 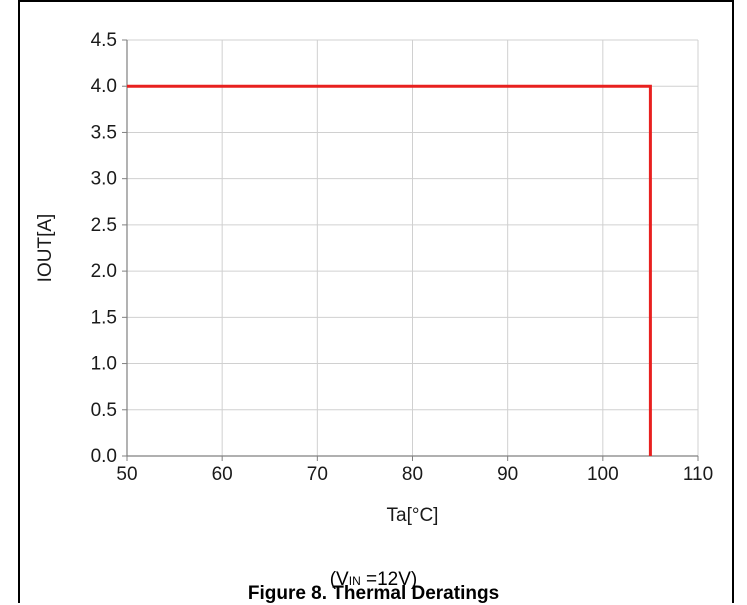 What do you see at coordinates (104, 179) in the screenshot?
I see `y-tick-label: 3.0` at bounding box center [104, 179].